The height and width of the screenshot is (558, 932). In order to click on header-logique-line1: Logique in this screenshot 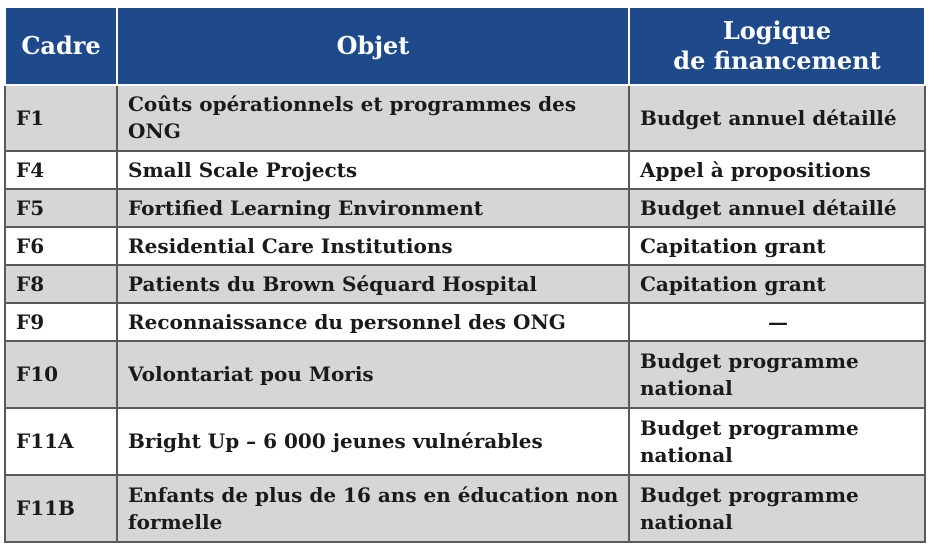, I will do `click(777, 30)`.